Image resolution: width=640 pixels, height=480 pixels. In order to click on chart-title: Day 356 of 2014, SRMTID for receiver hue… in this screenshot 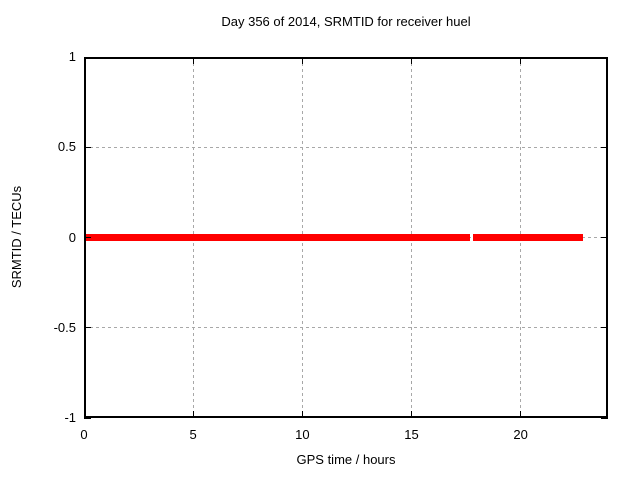, I will do `click(346, 21)`.